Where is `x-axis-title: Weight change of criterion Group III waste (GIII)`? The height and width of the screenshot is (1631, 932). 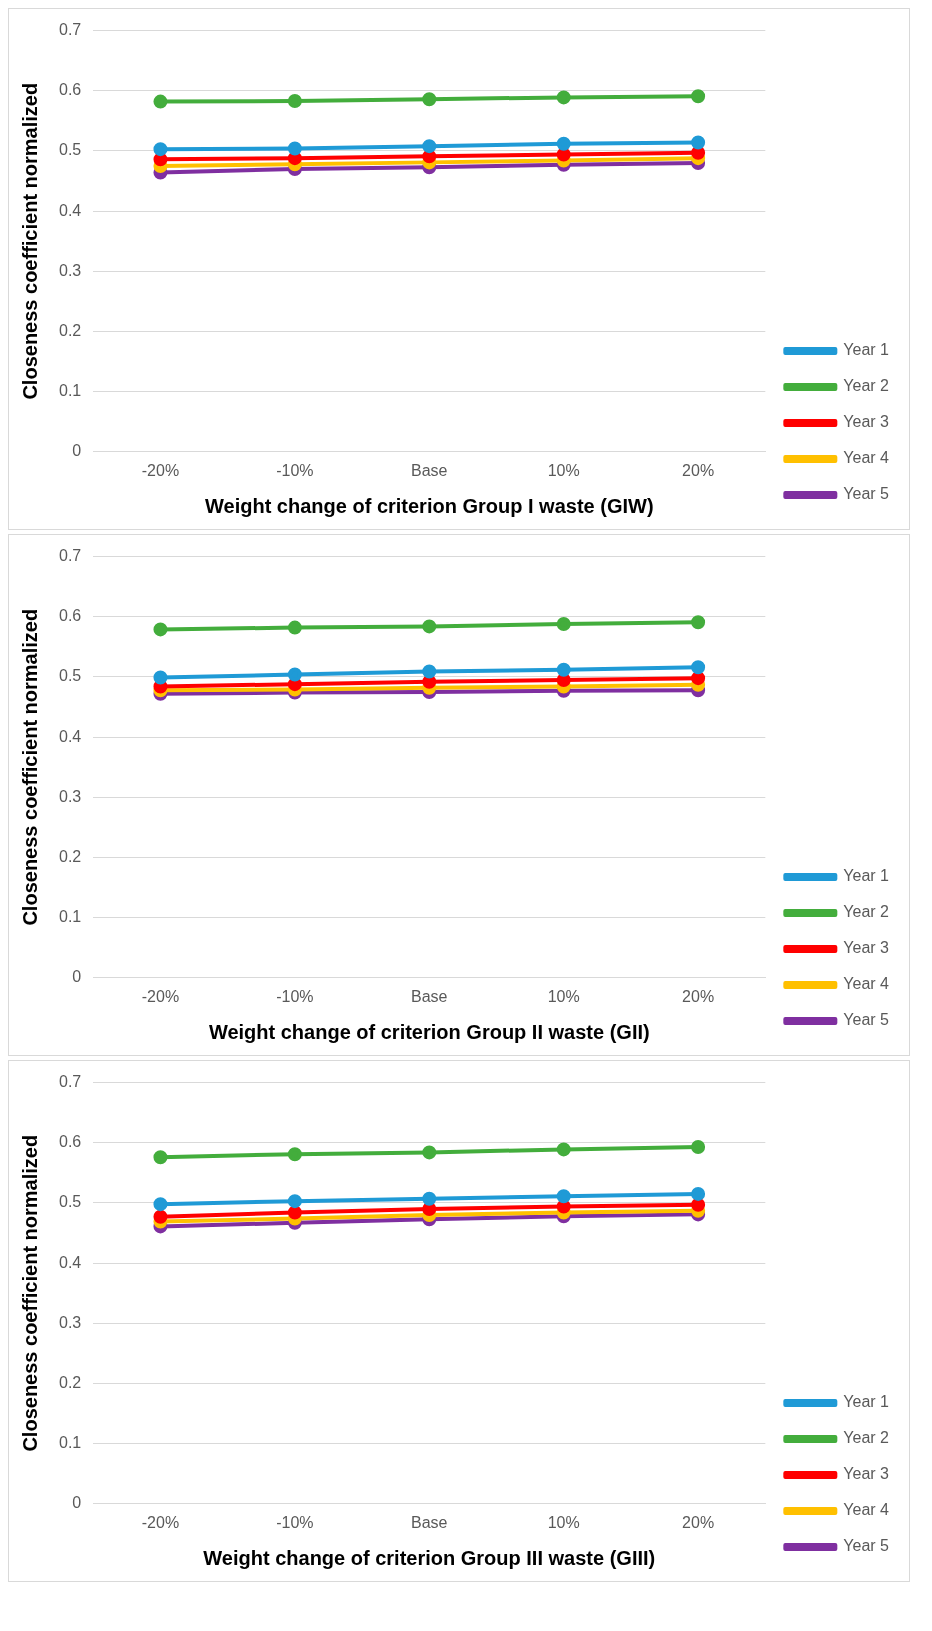
x-axis-title: Weight change of criterion Group III waste (GIII) is located at coordinates (429, 1557).